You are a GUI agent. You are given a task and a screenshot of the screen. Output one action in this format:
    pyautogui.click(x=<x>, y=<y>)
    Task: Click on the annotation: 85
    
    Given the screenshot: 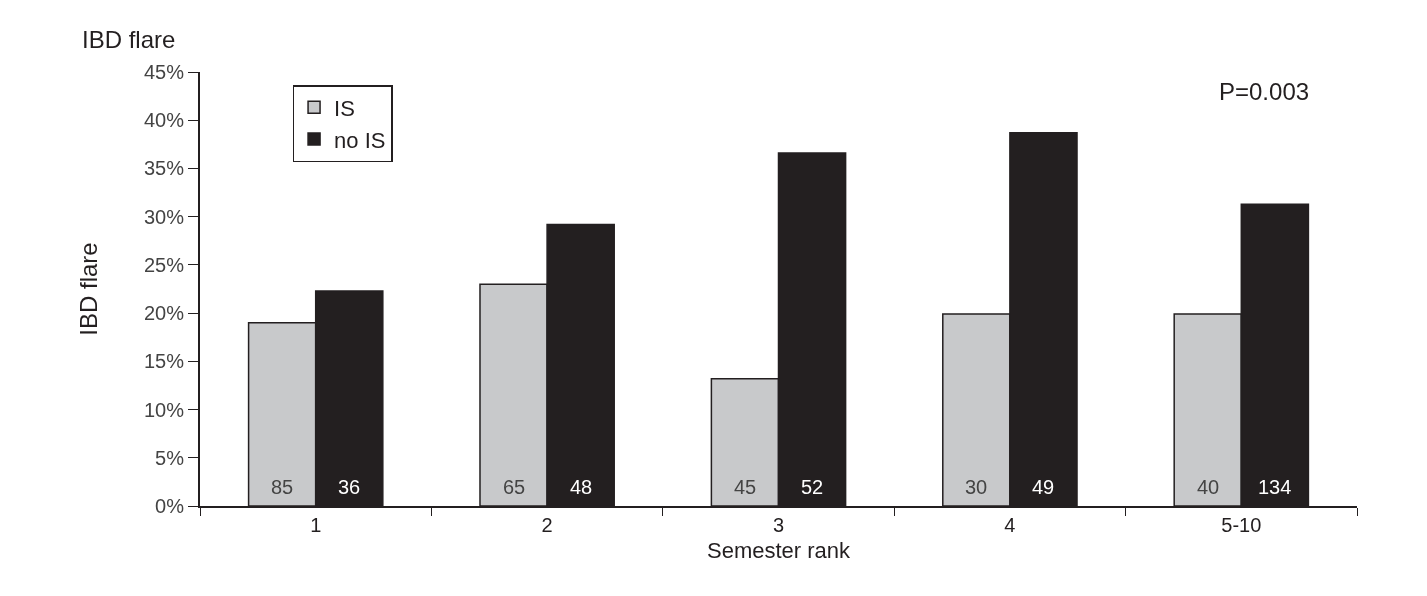 What is the action you would take?
    pyautogui.click(x=282, y=487)
    